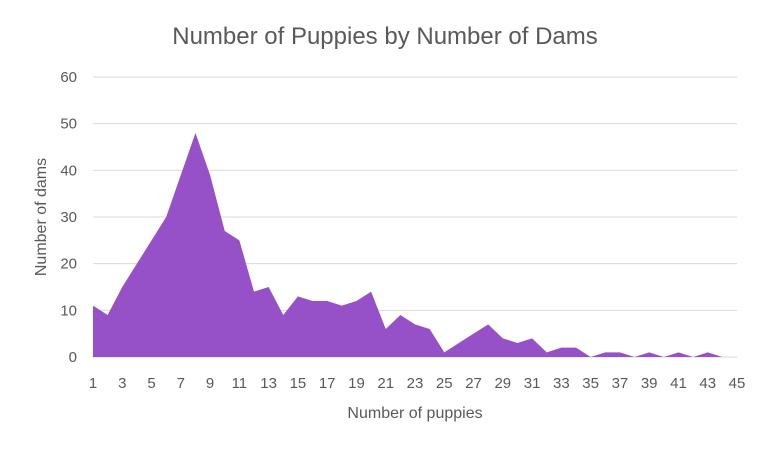 This screenshot has height=450, width=769. Describe the element at coordinates (590, 383) in the screenshot. I see `x-tick-label: 35` at that location.